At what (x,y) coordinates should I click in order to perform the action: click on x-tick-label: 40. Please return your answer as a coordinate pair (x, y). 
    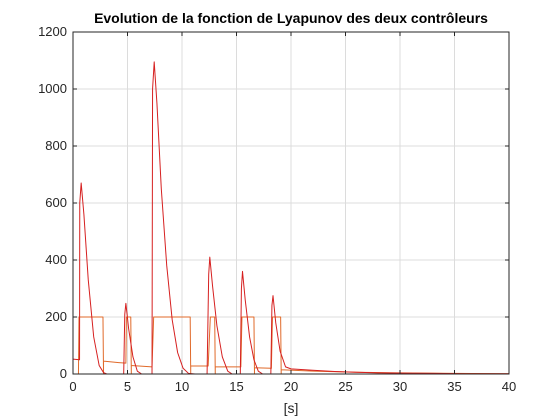
    Looking at the image, I should click on (509, 386).